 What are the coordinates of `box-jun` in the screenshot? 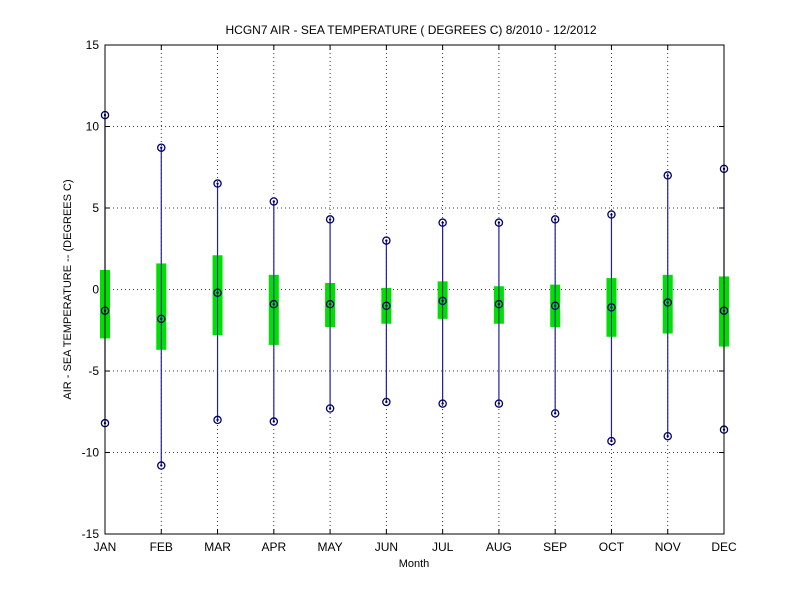 It's located at (386, 321).